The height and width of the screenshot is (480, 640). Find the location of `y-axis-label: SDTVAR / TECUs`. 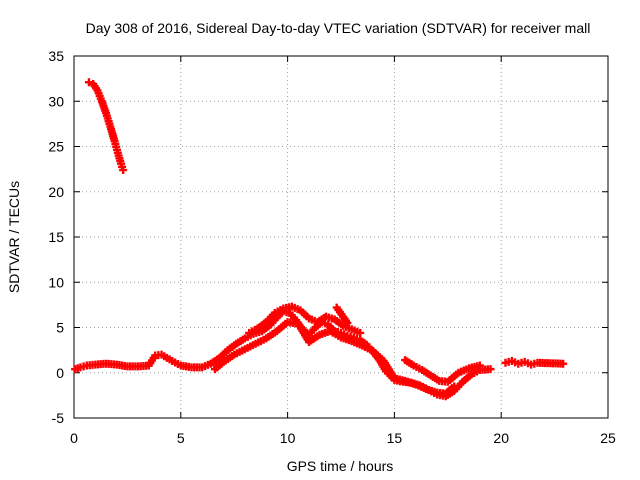

y-axis-label: SDTVAR / TECUs is located at coordinates (14, 237).